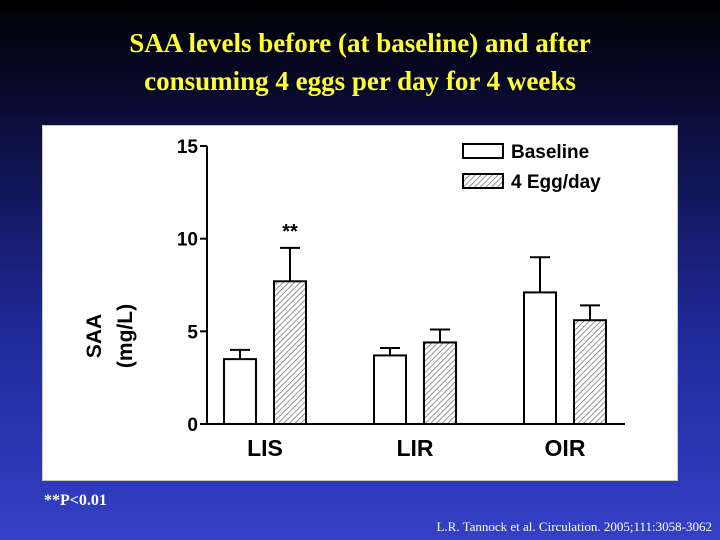 The image size is (720, 540). Describe the element at coordinates (540, 358) in the screenshot. I see `bar-oir-baseline` at that location.